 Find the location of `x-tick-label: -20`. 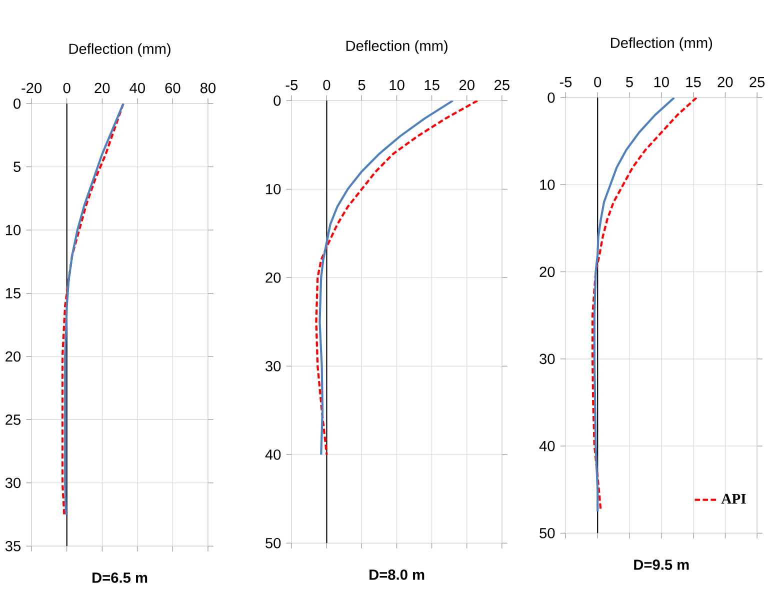

x-tick-label: -20 is located at coordinates (32, 88).